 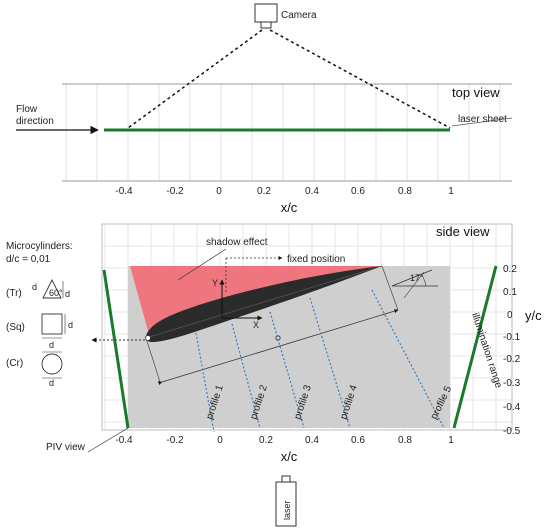 What do you see at coordinates (264, 191) in the screenshot?
I see `top-tick-3: 0.2` at bounding box center [264, 191].